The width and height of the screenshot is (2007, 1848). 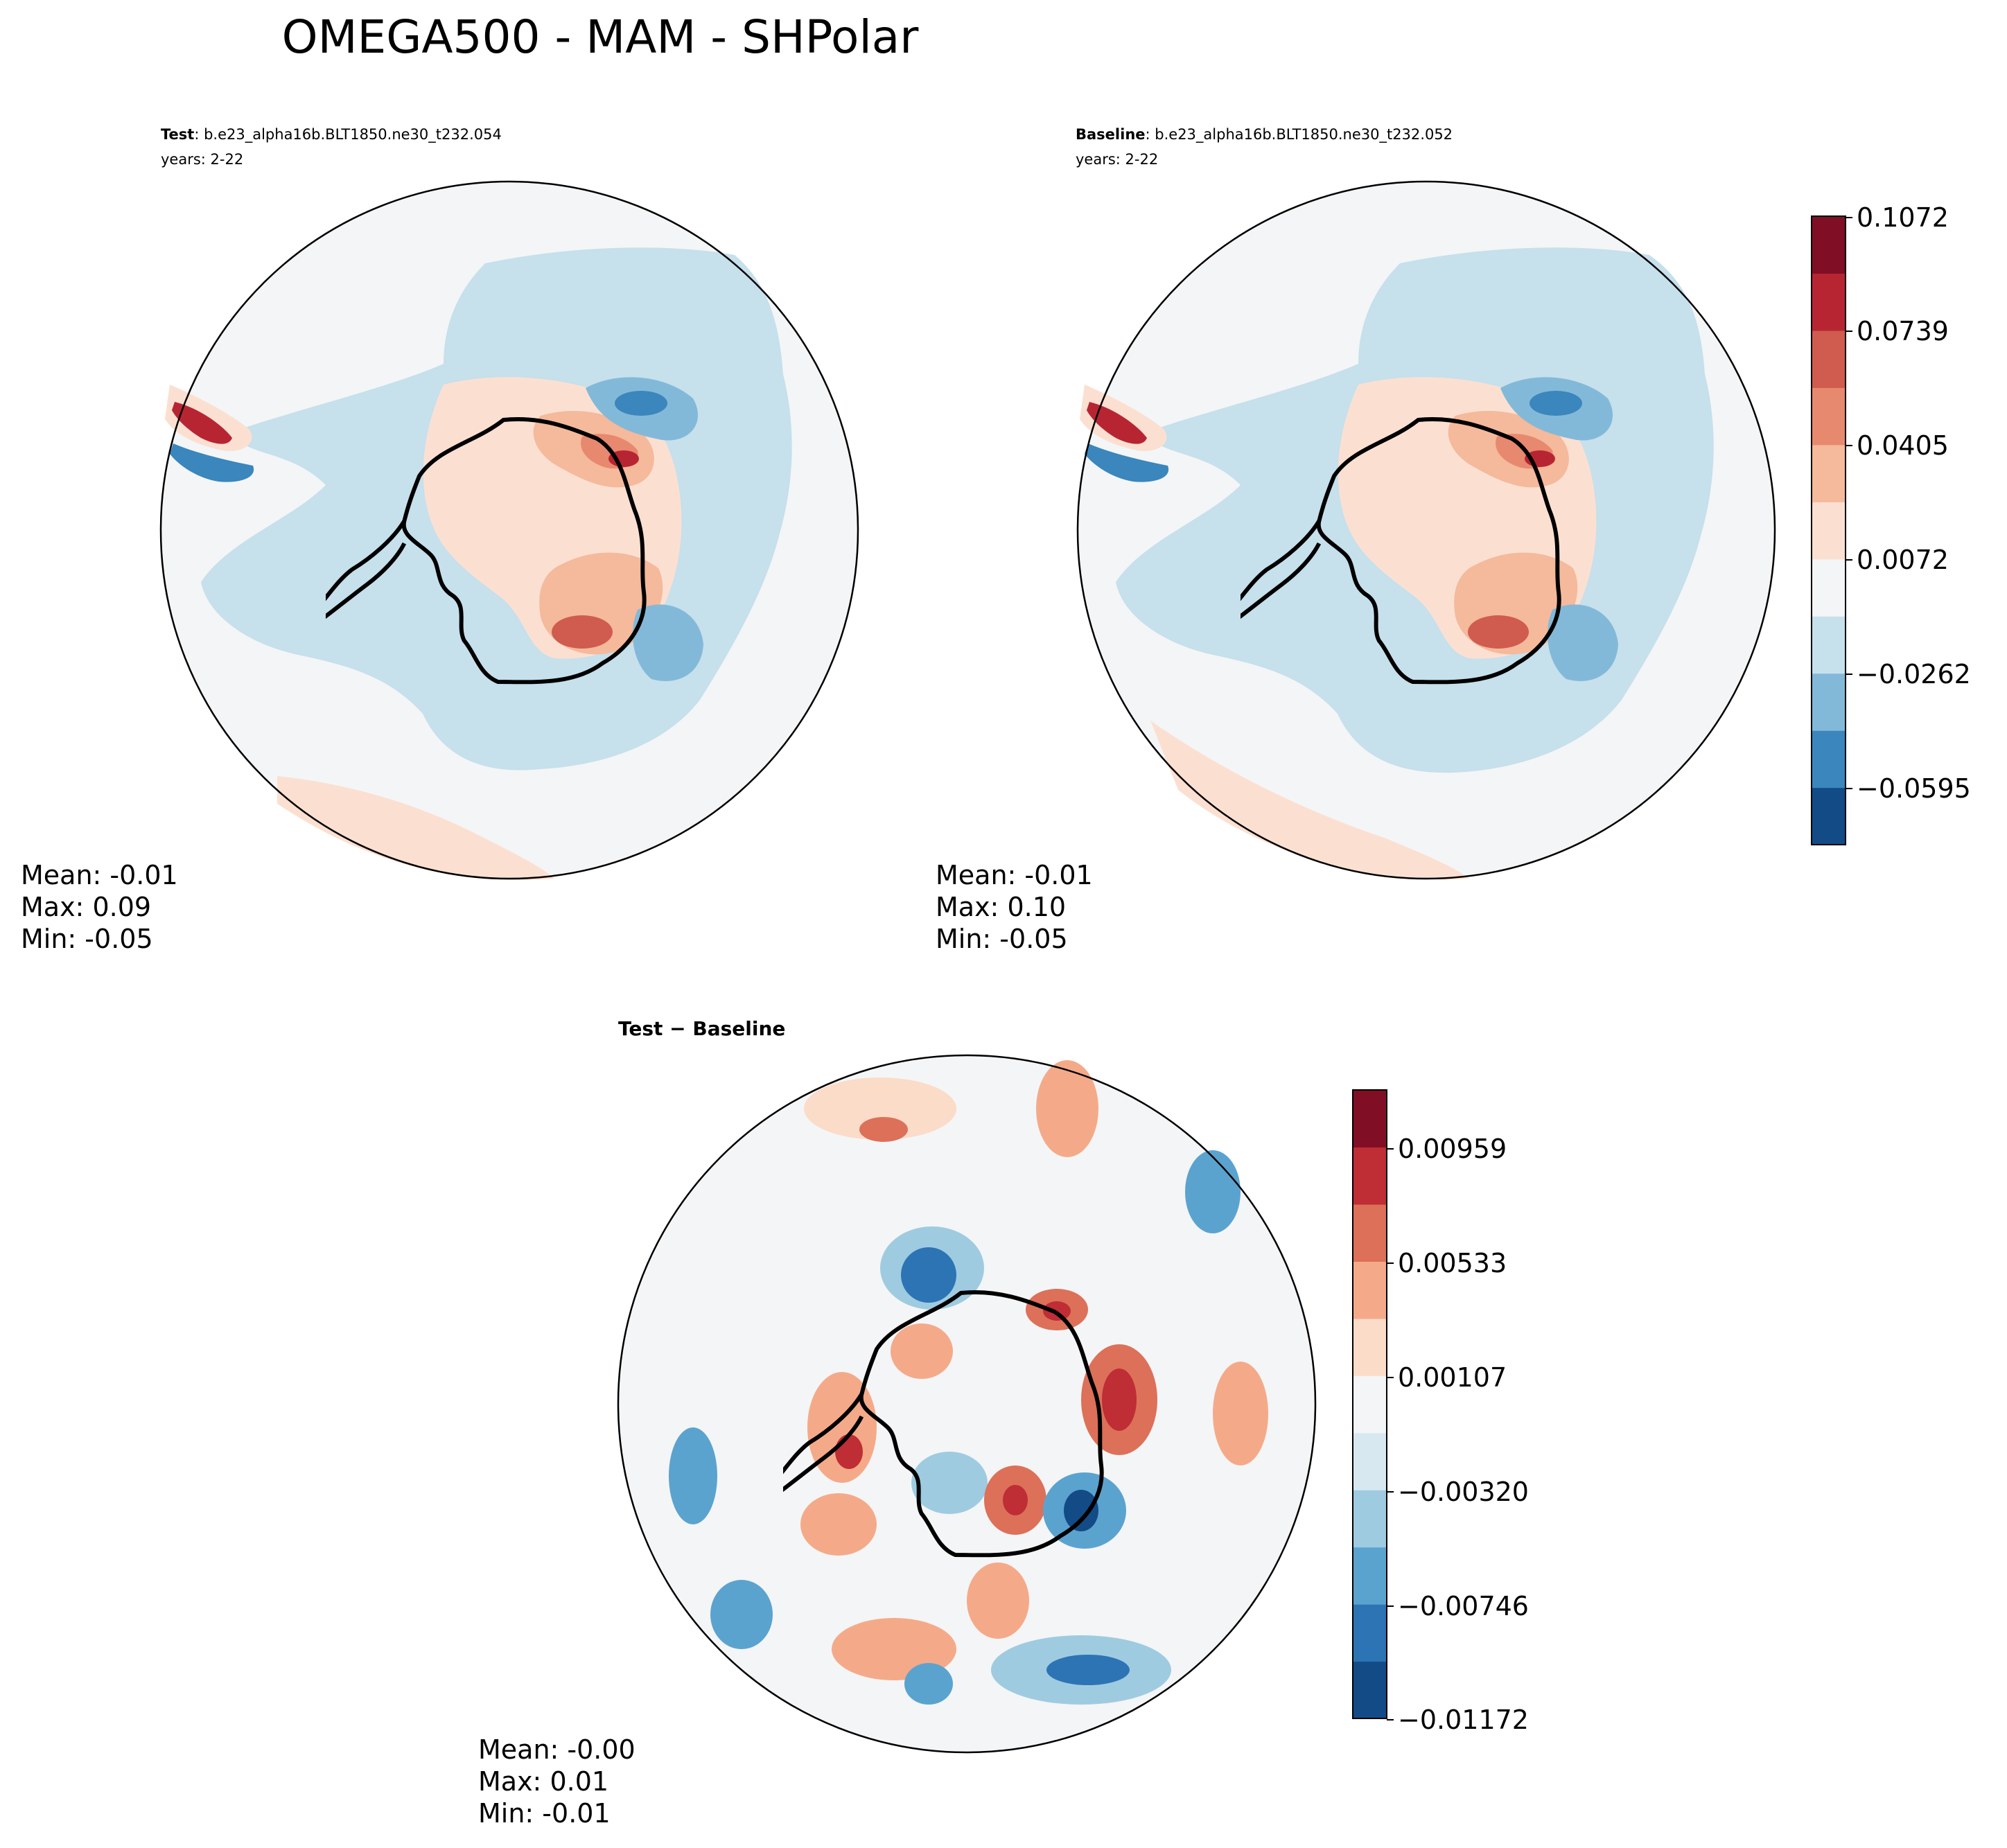 What do you see at coordinates (212, 462) in the screenshot?
I see `test-dipole-neg` at bounding box center [212, 462].